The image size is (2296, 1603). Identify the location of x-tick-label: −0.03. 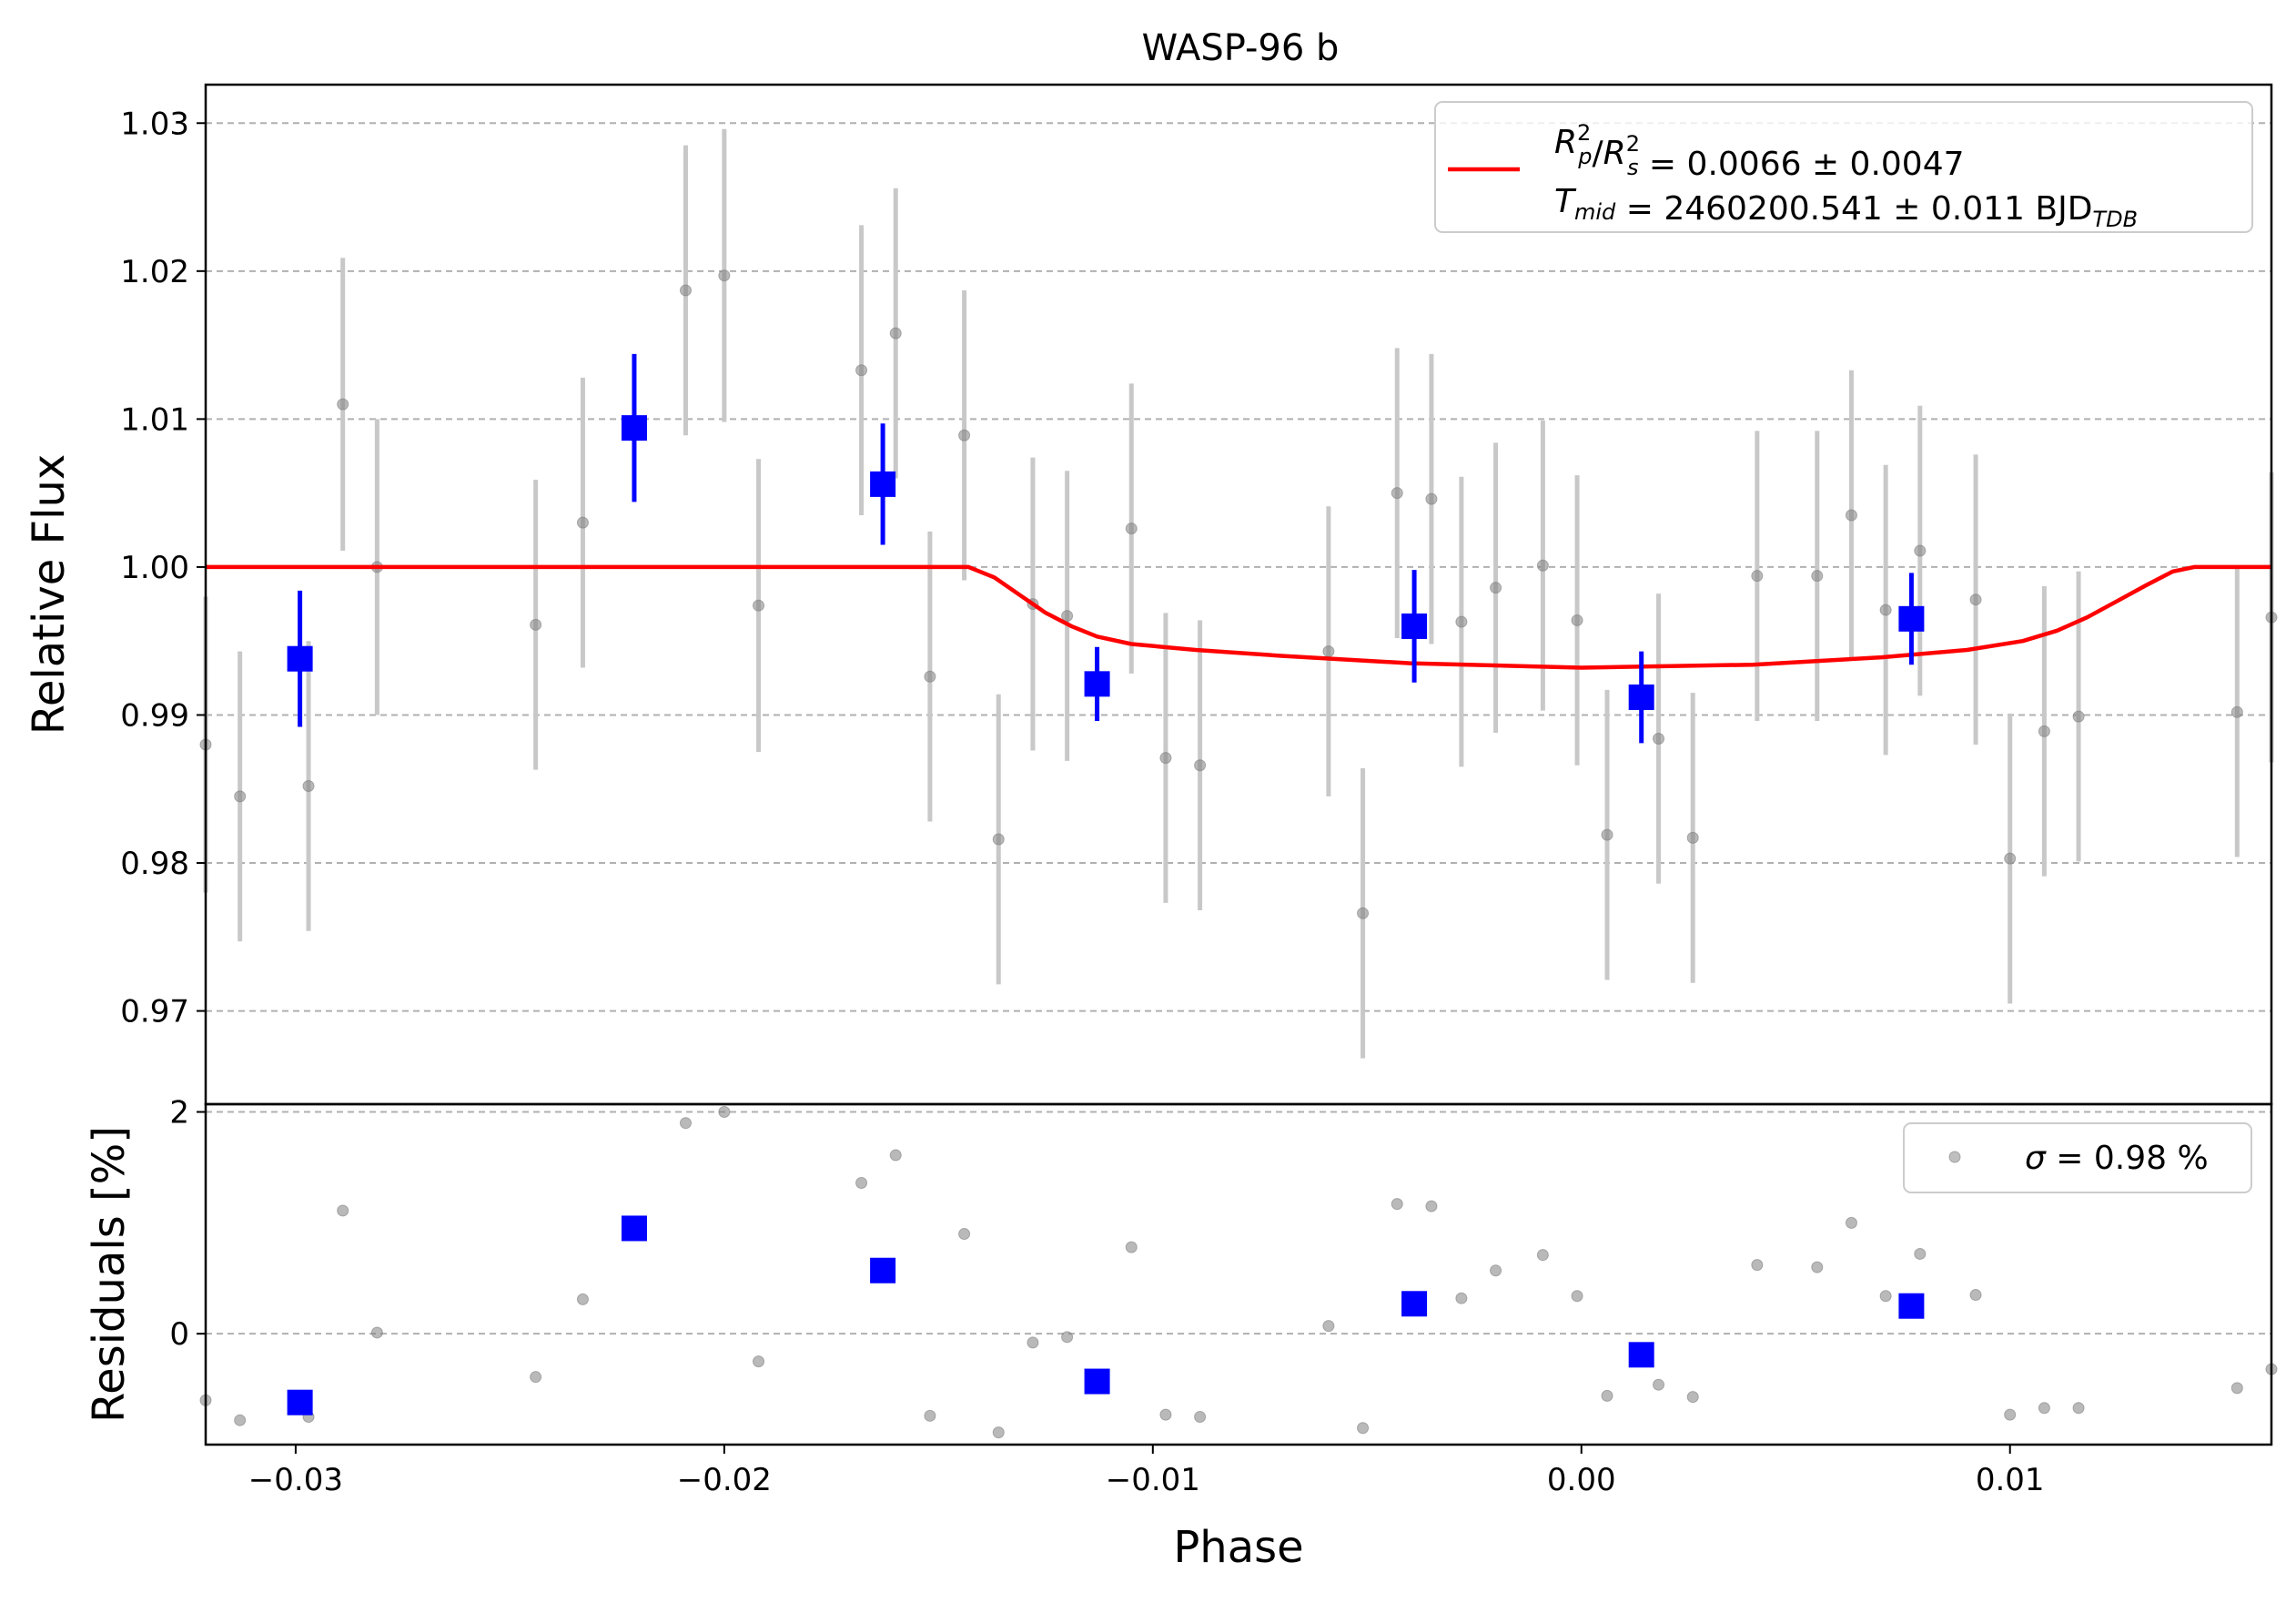
(296, 1480).